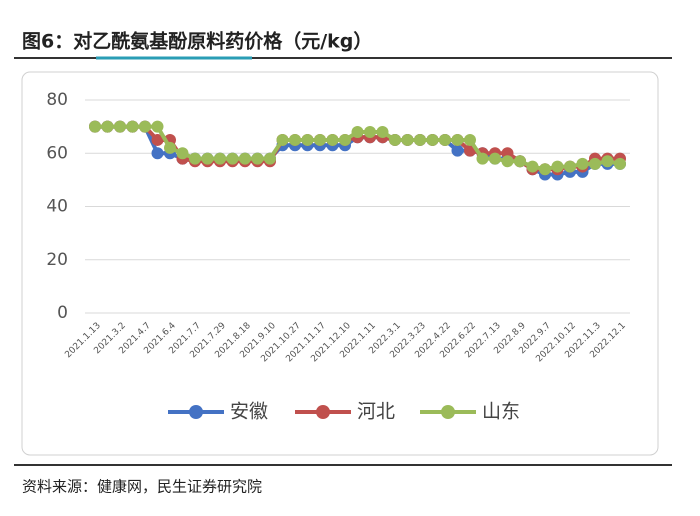 The image size is (700, 516). I want to click on y-tick-label: 20, so click(57, 260).